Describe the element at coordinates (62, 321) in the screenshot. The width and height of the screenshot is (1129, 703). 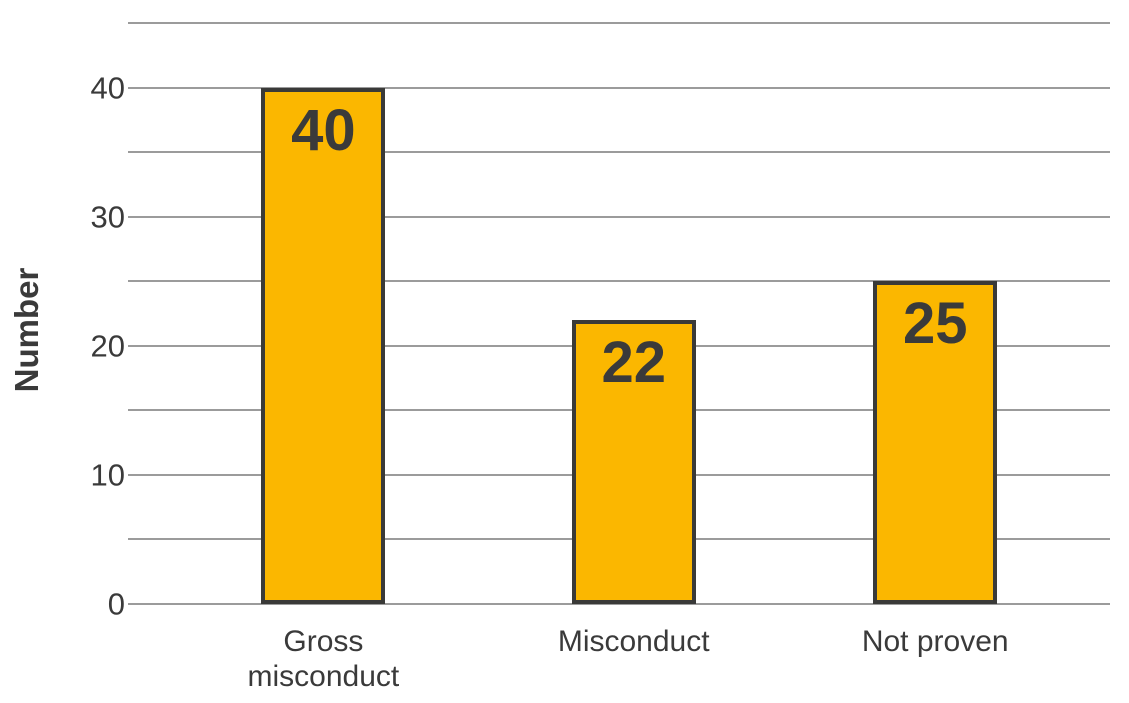
I see `y-axis-ticks: 0 10 20 30 40` at that location.